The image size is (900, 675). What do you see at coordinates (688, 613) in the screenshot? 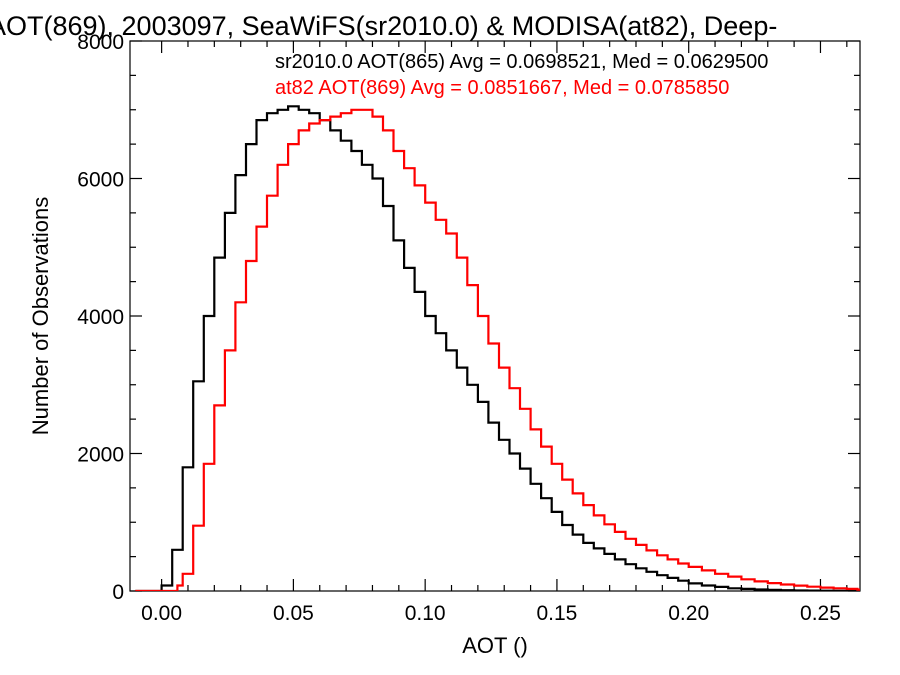
I see `x-tick-label: 0.20` at bounding box center [688, 613].